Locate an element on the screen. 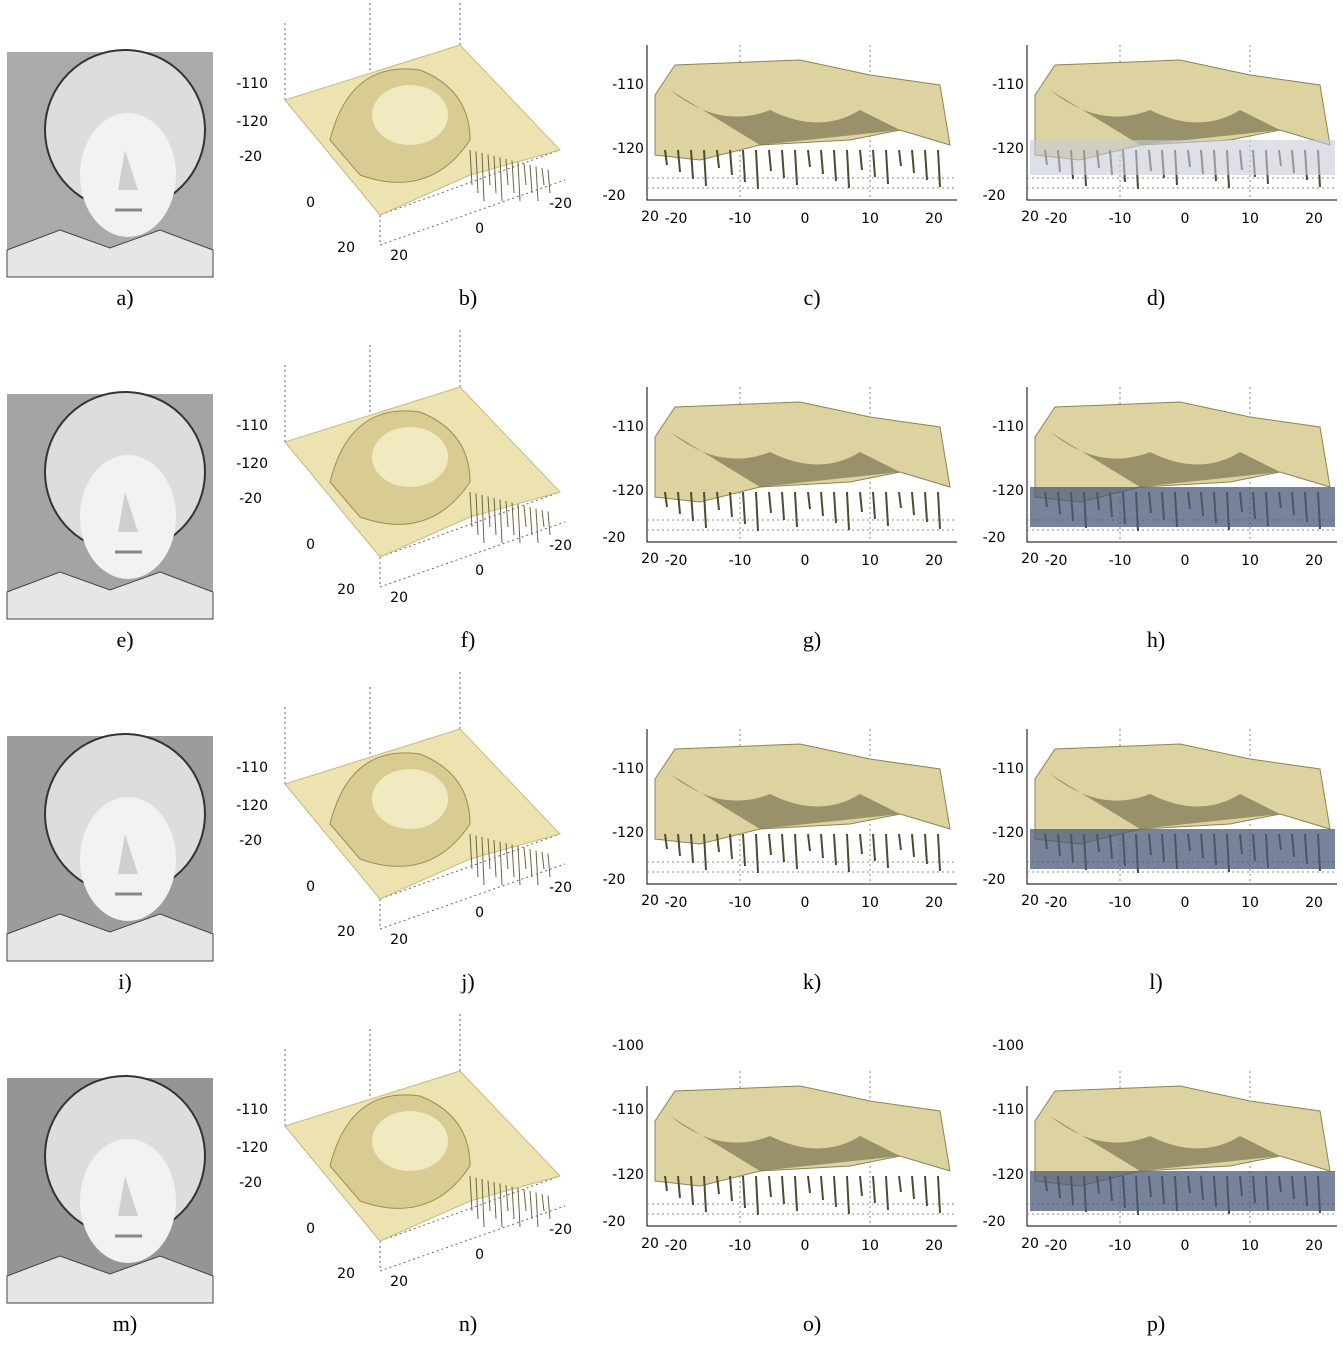 This screenshot has width=1343, height=1346. panel-label: l) is located at coordinates (1155, 981).